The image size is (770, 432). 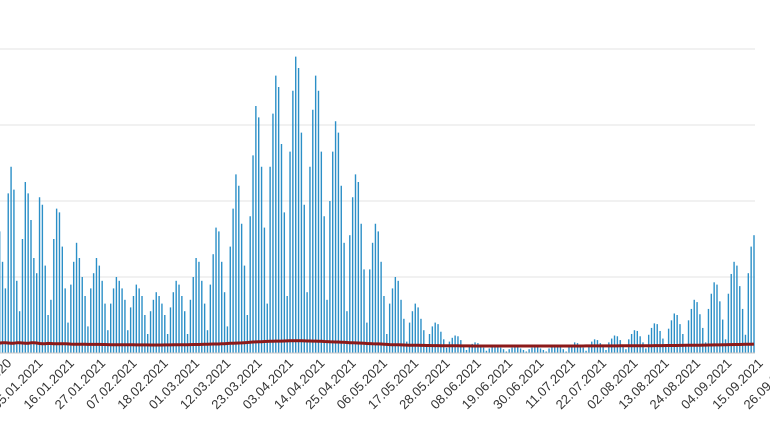 What do you see at coordinates (377, 343) in the screenshot?
I see `line-series` at bounding box center [377, 343].